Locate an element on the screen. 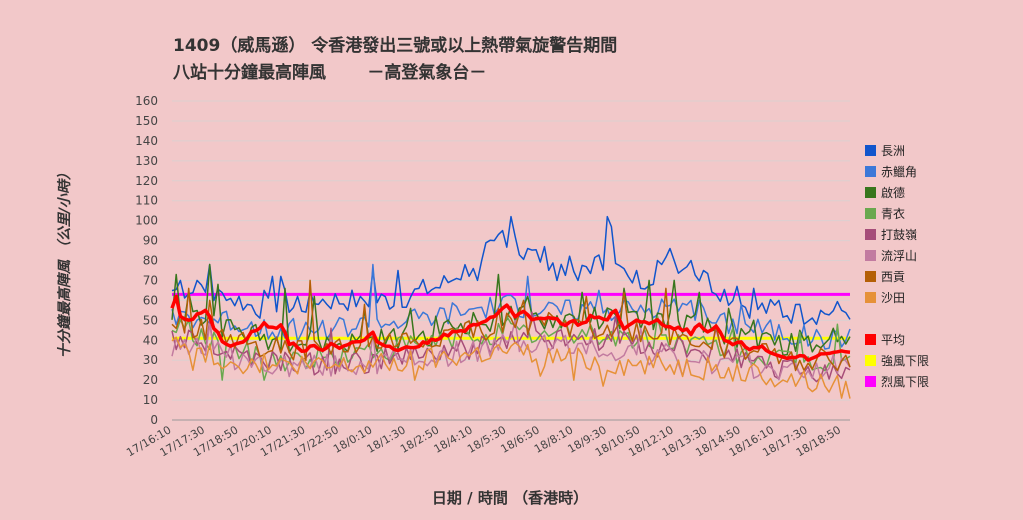  y-tick-label: 120 is located at coordinates (146, 181).